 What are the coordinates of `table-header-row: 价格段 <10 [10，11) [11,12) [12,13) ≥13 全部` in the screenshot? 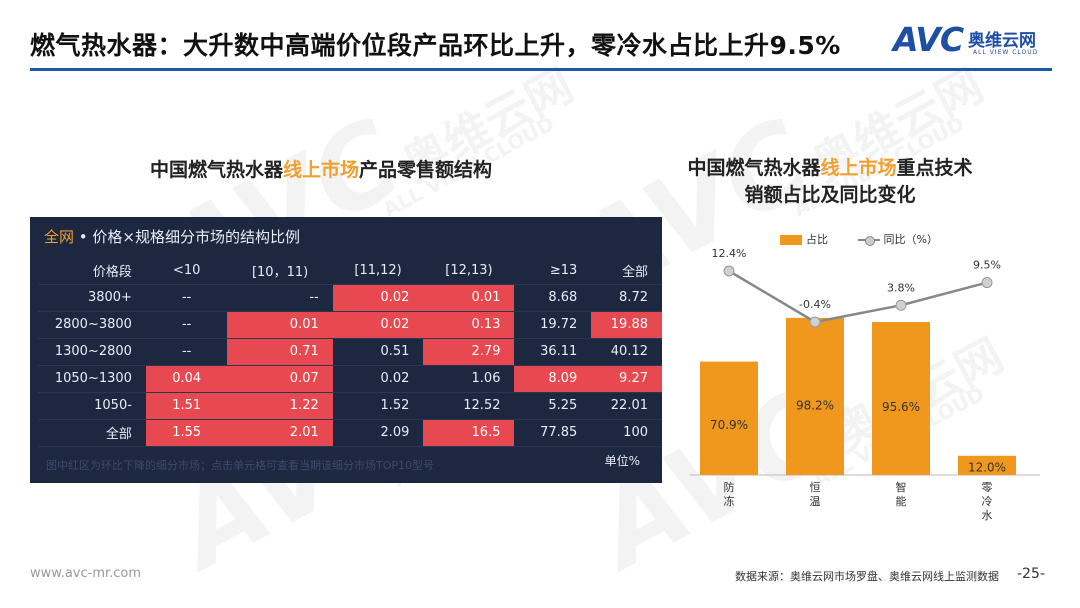 It's located at (350, 271).